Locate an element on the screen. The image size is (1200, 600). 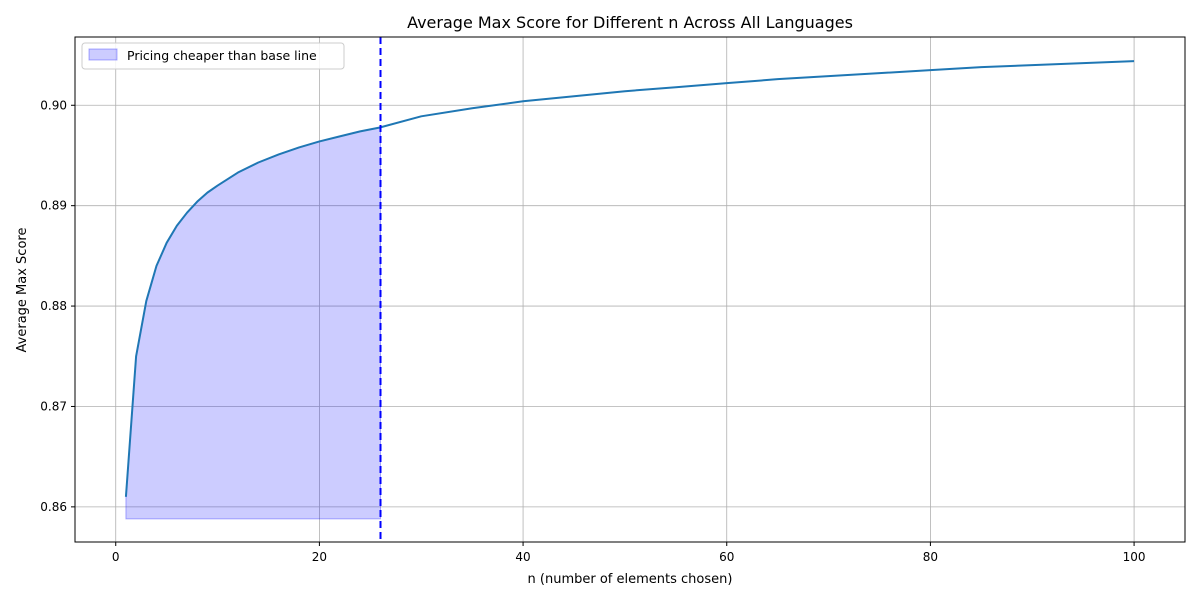
x-tick-label: 40 is located at coordinates (522, 557).